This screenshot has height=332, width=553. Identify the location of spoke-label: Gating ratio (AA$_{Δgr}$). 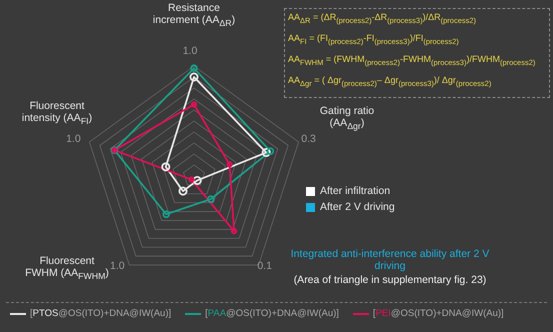
(347, 118).